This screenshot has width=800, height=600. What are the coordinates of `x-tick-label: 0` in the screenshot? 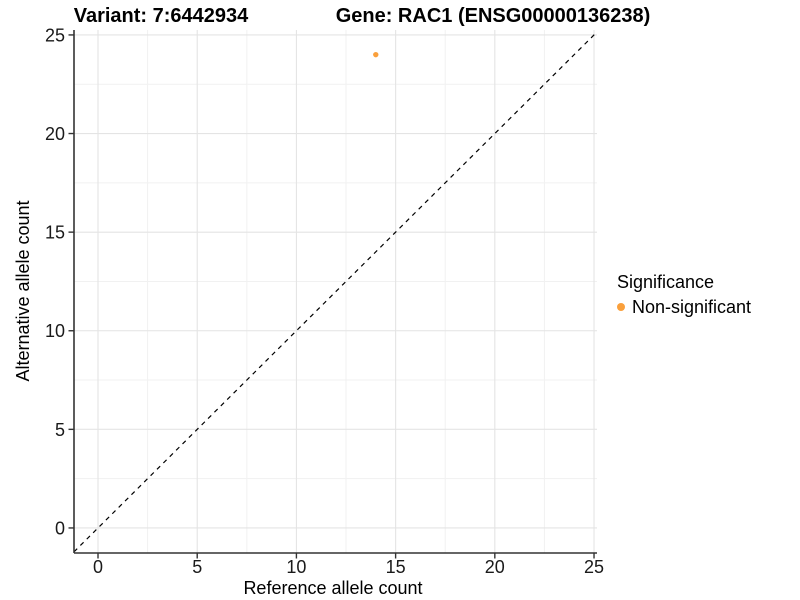 It's located at (98, 567).